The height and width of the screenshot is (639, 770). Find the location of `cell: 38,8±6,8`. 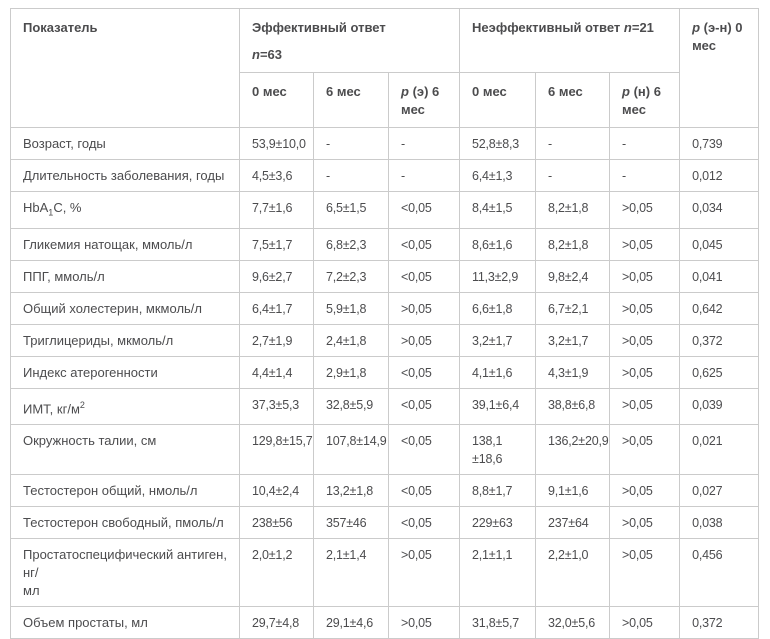

cell: 38,8±6,8 is located at coordinates (573, 406).